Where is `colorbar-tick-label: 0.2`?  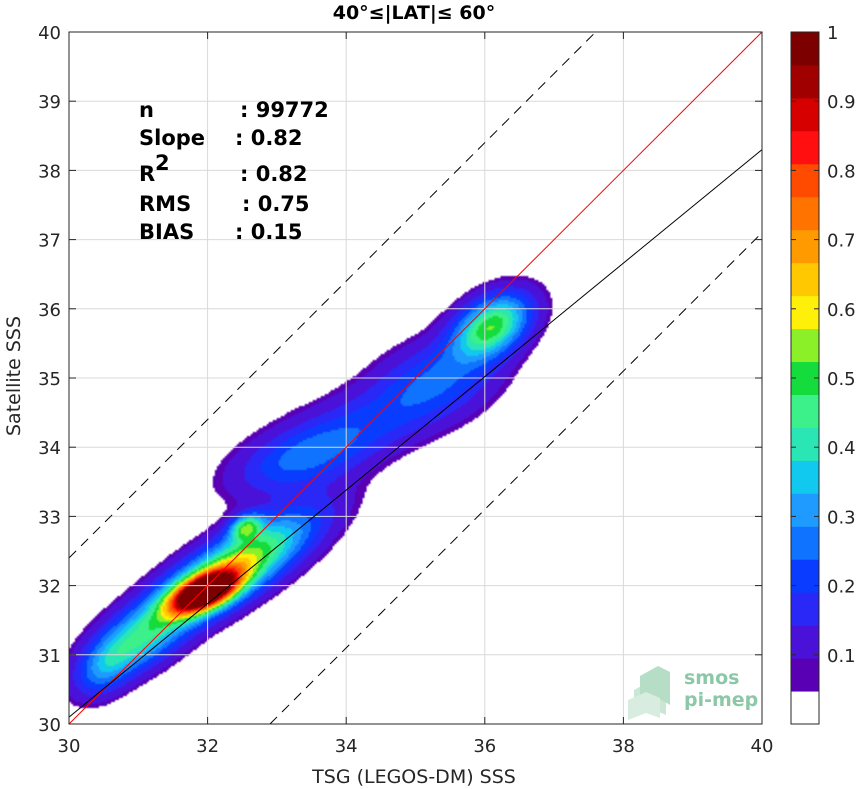 colorbar-tick-label: 0.2 is located at coordinates (841, 587).